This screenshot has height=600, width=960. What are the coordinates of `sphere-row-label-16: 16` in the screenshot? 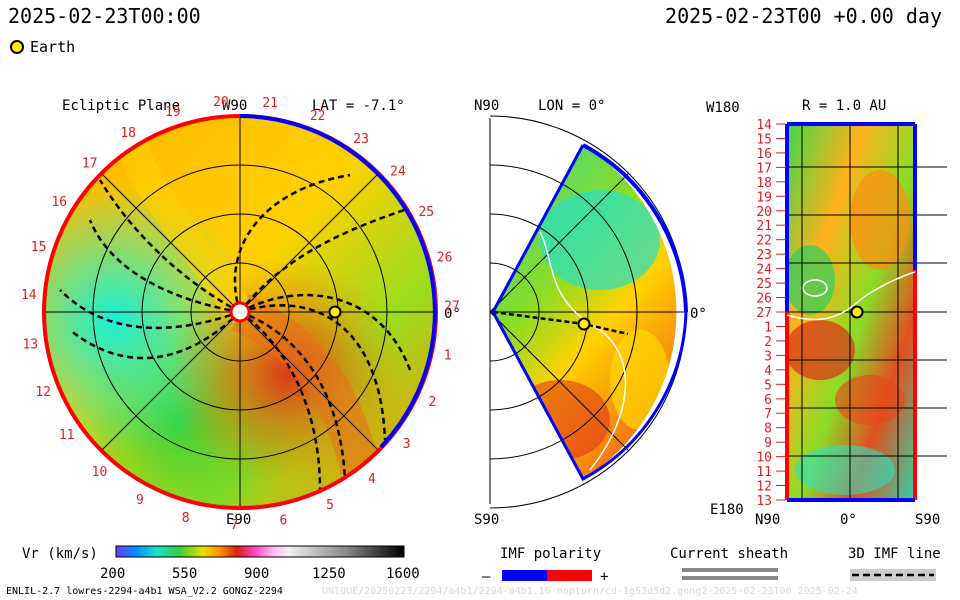 It's located at (764, 154).